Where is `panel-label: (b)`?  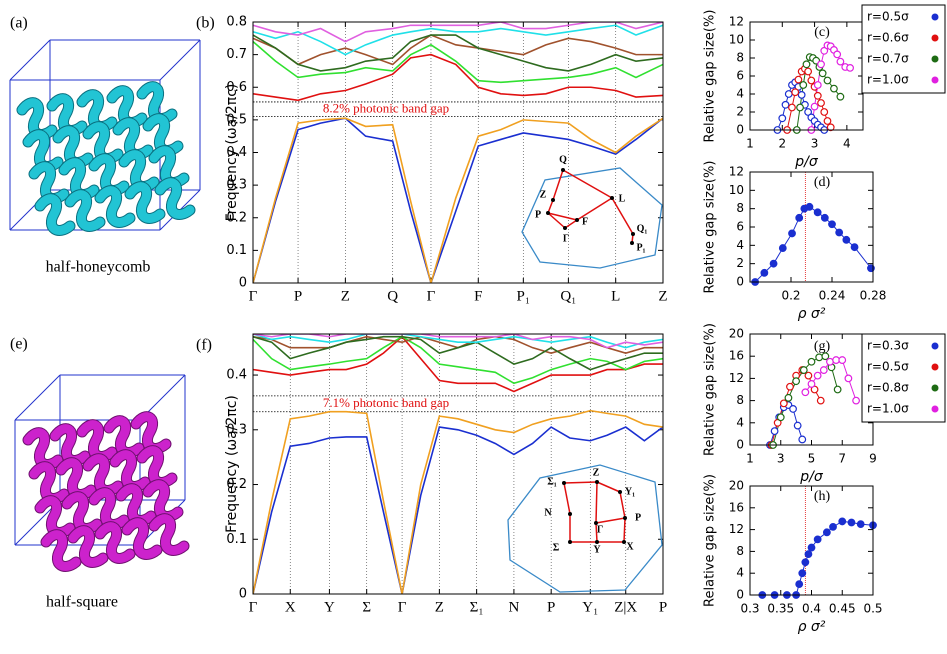 panel-label: (b) is located at coordinates (205, 23).